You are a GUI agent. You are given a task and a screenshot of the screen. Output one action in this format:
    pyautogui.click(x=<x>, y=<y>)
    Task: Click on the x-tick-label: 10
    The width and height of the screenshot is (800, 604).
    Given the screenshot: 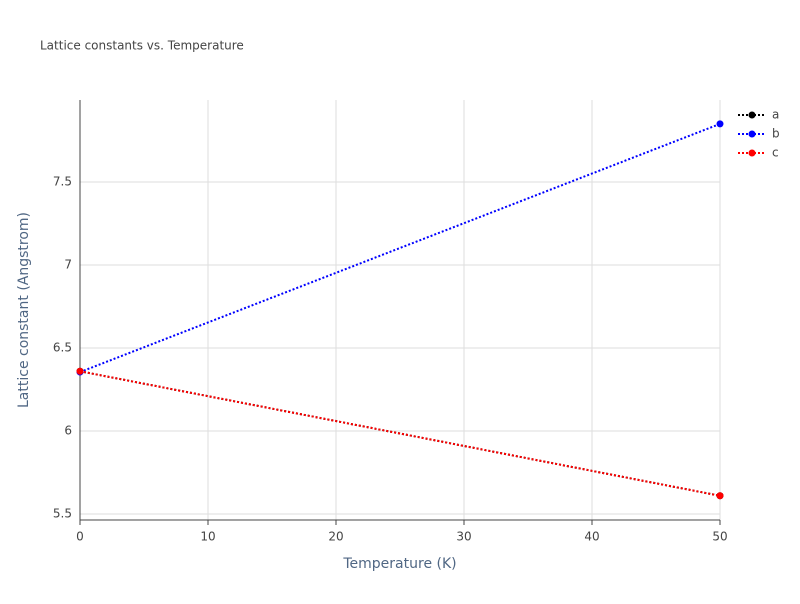 What is the action you would take?
    pyautogui.click(x=207, y=537)
    